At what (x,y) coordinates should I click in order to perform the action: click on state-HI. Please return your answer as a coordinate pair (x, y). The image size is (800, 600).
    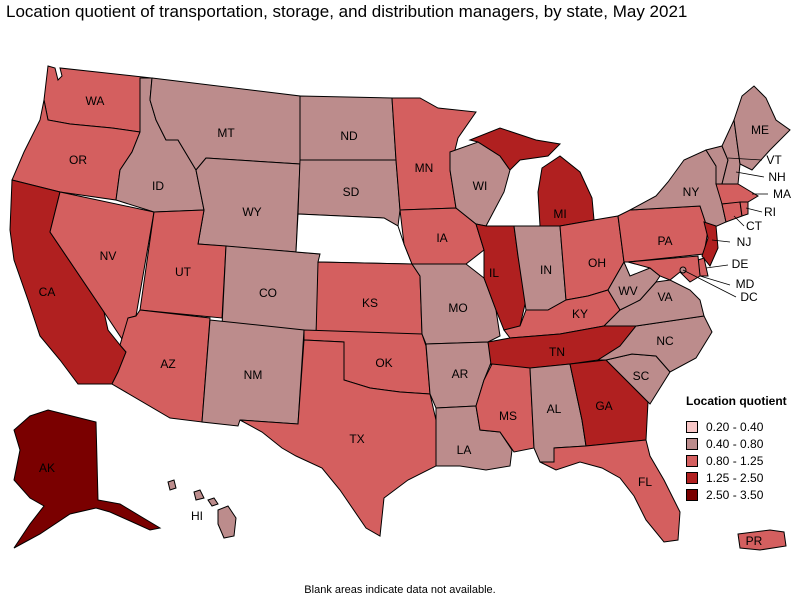
    Looking at the image, I should click on (202, 509).